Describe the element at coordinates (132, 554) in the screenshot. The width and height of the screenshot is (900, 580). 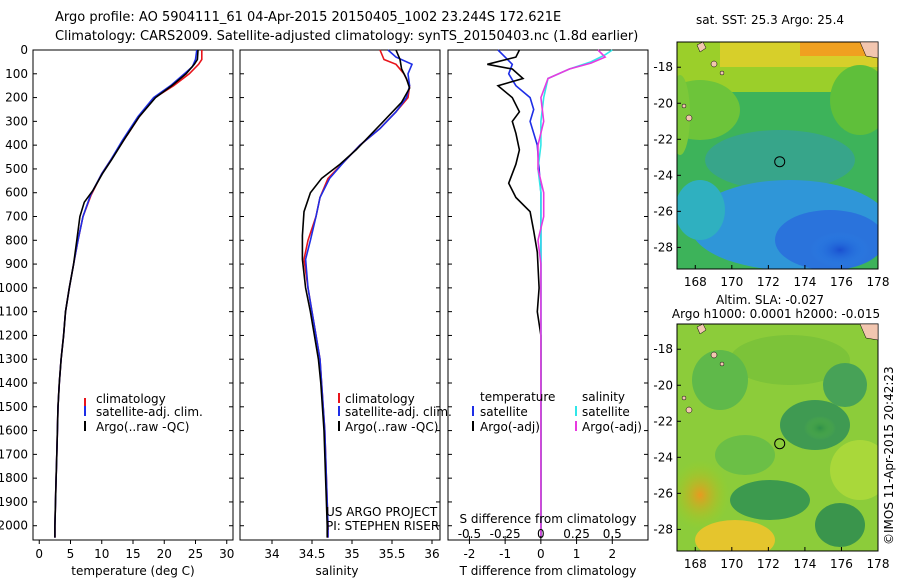
I see `x-tick-label: 15` at that location.